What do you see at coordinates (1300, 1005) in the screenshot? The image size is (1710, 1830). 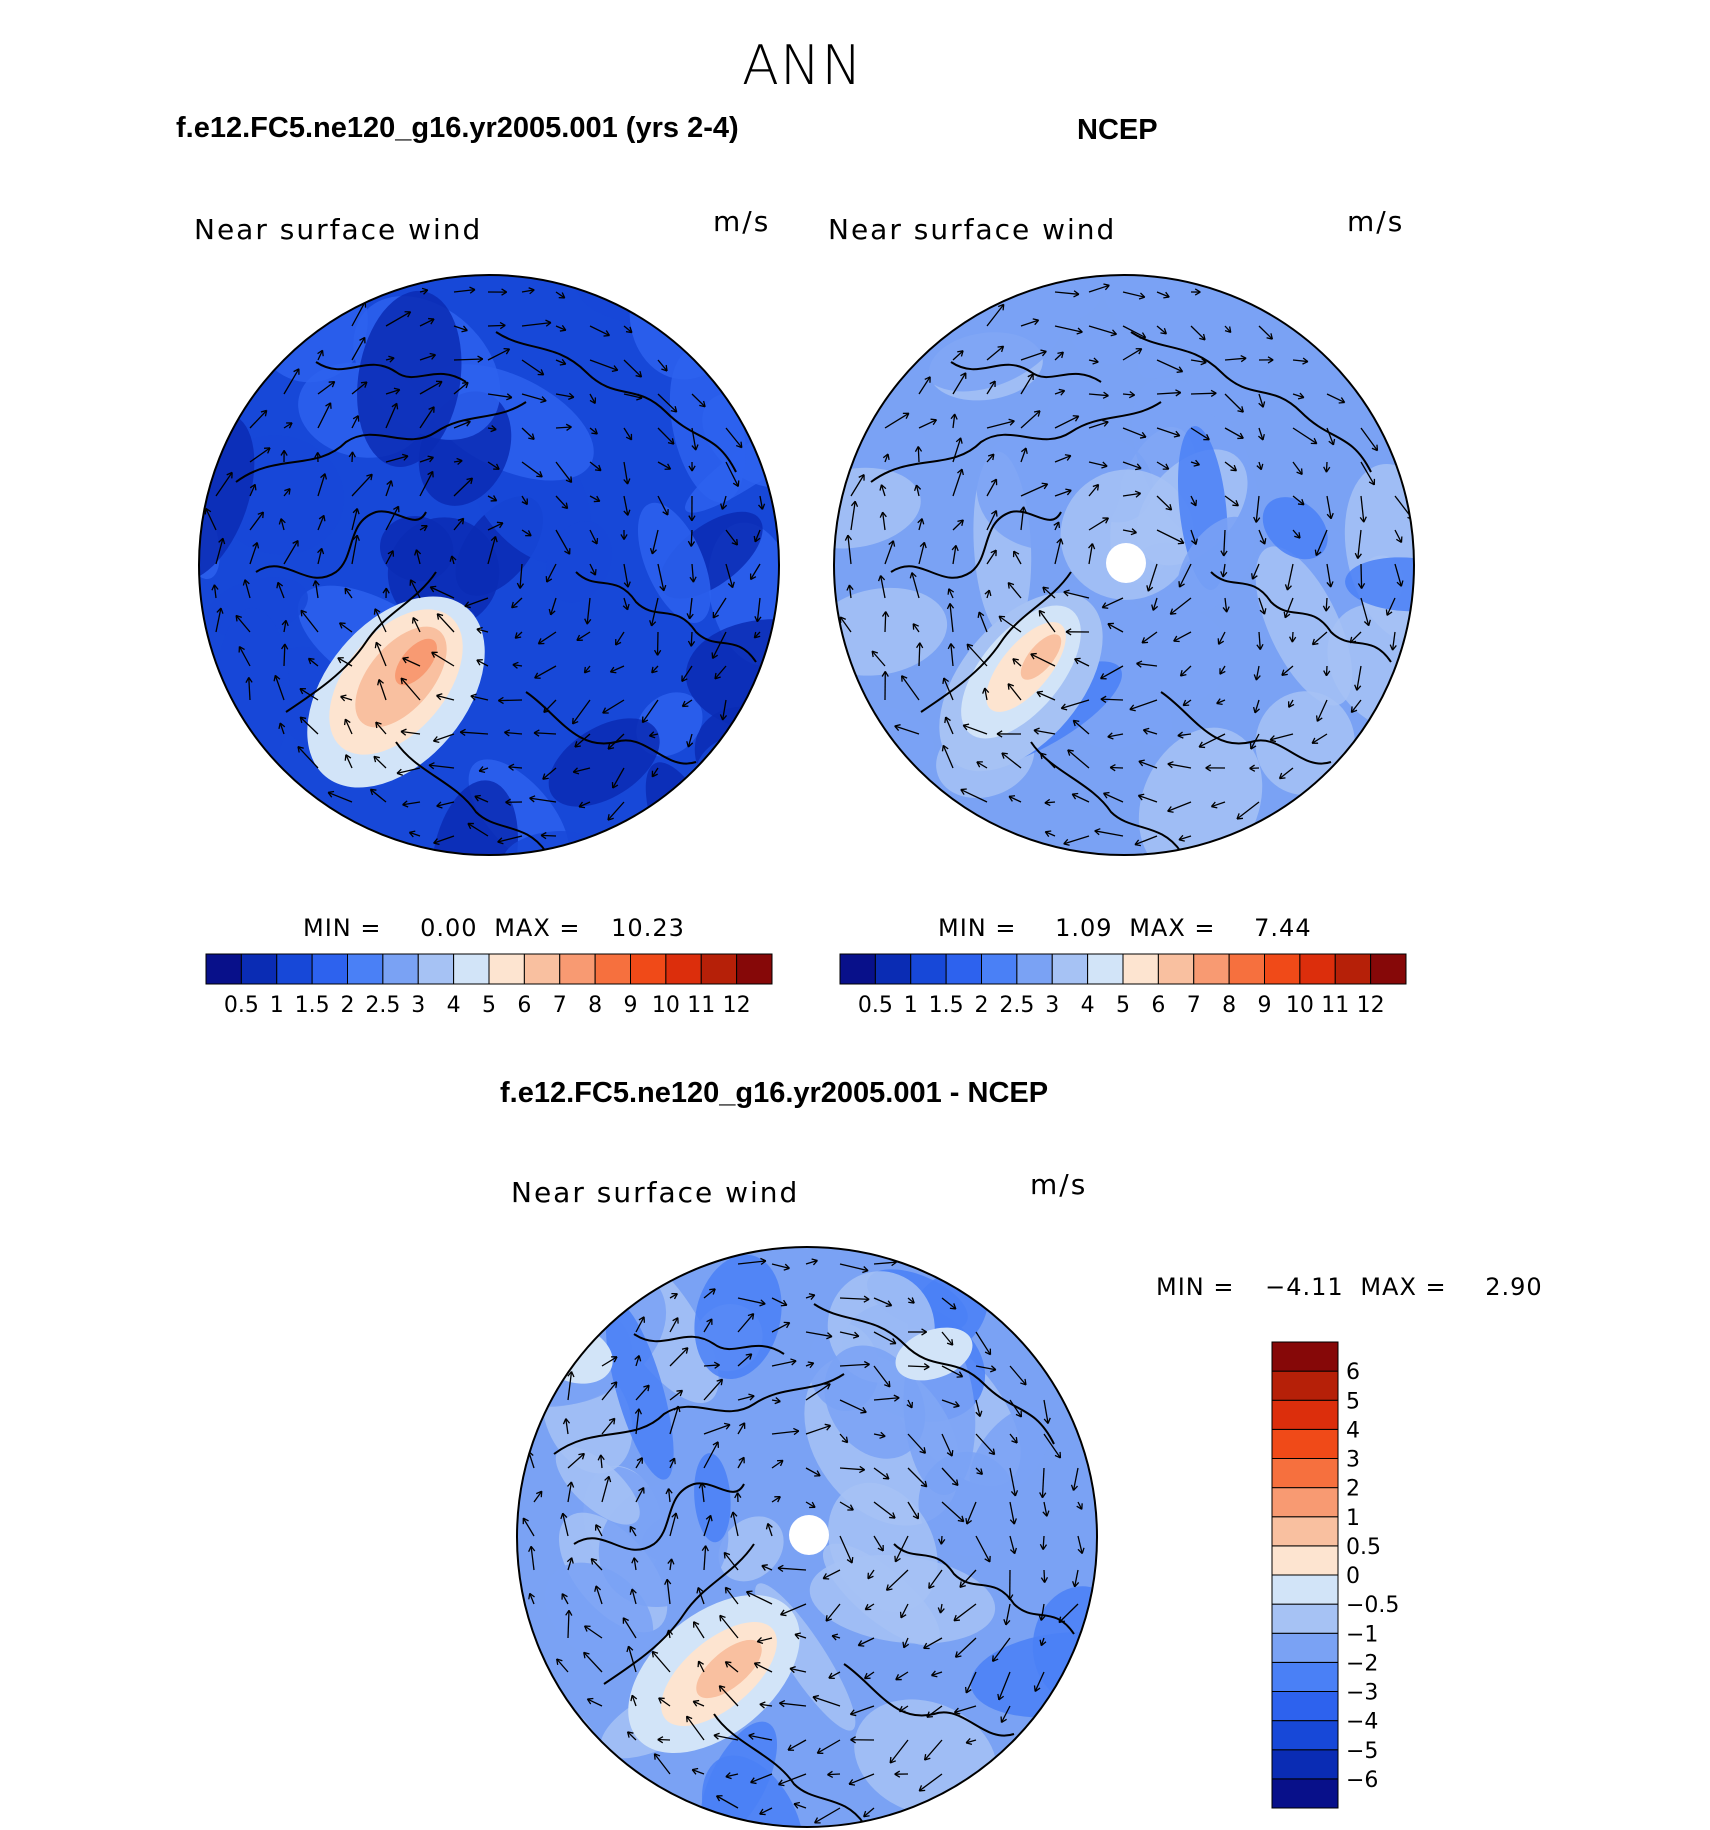 I see `panel2-colorbar-tick-label: 10` at bounding box center [1300, 1005].